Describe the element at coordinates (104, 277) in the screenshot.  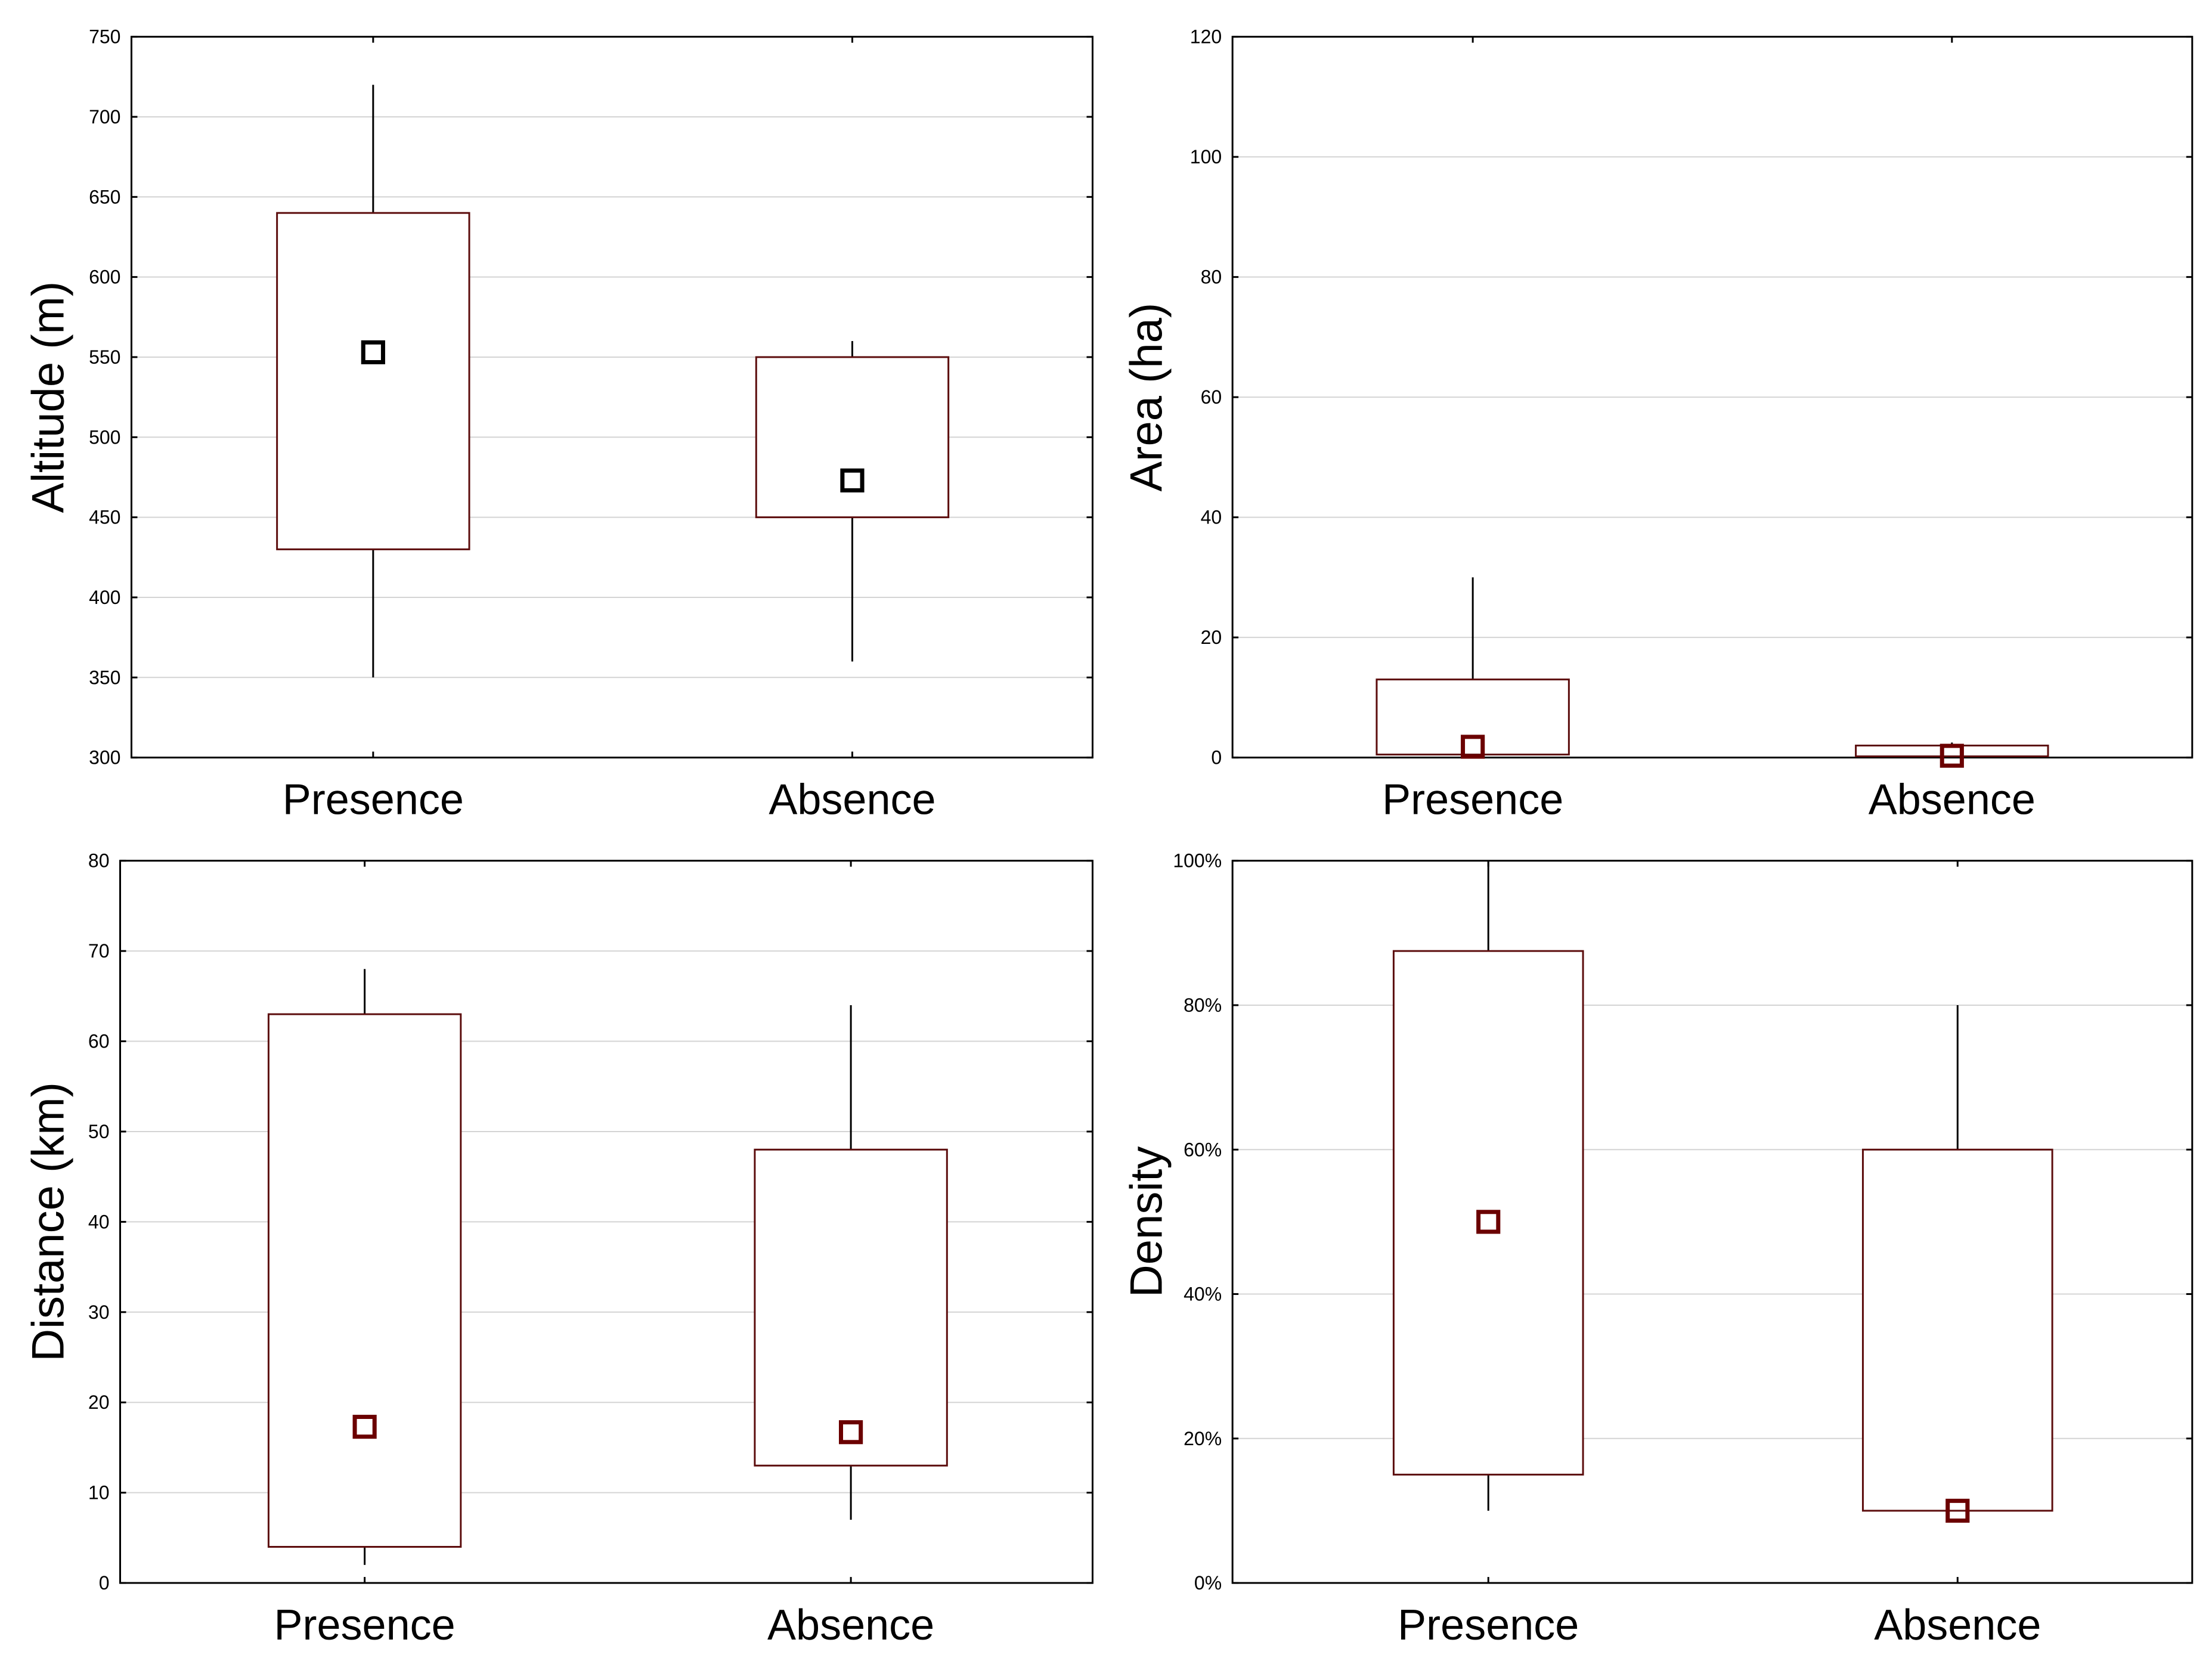
I see `y-tick-label: 600` at that location.